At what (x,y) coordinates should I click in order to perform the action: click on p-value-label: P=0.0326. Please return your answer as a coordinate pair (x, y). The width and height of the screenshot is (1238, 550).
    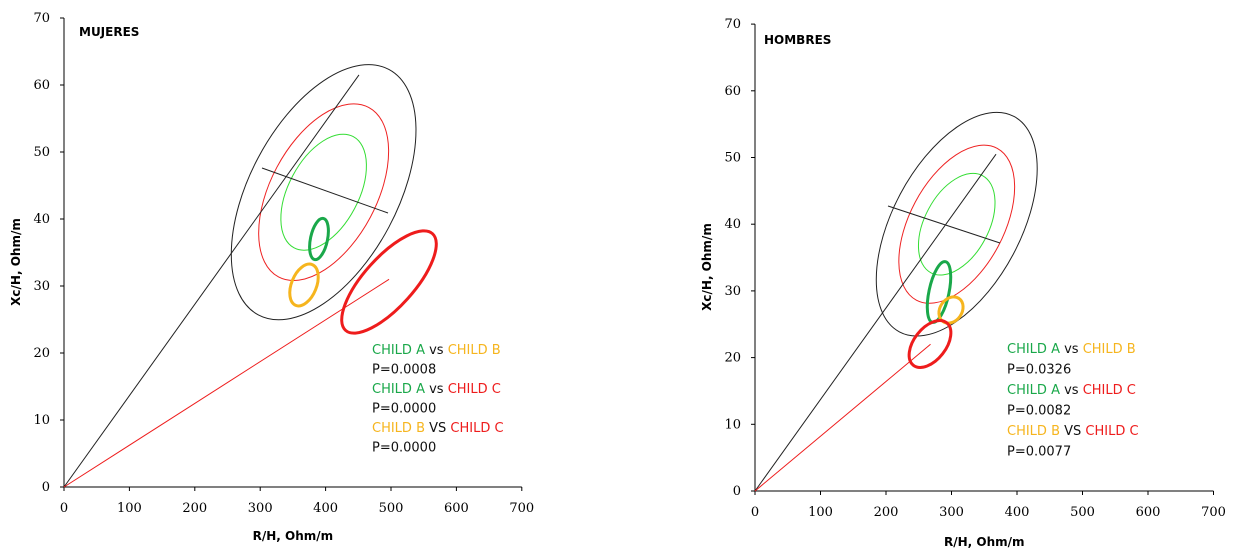
    Looking at the image, I should click on (1039, 370).